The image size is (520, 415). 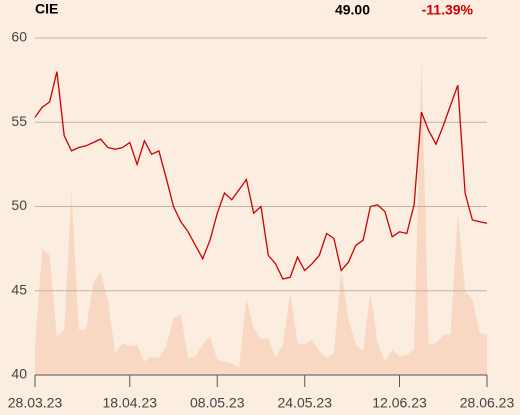 What do you see at coordinates (304, 403) in the screenshot?
I see `x-tick-label: 24.05.23` at bounding box center [304, 403].